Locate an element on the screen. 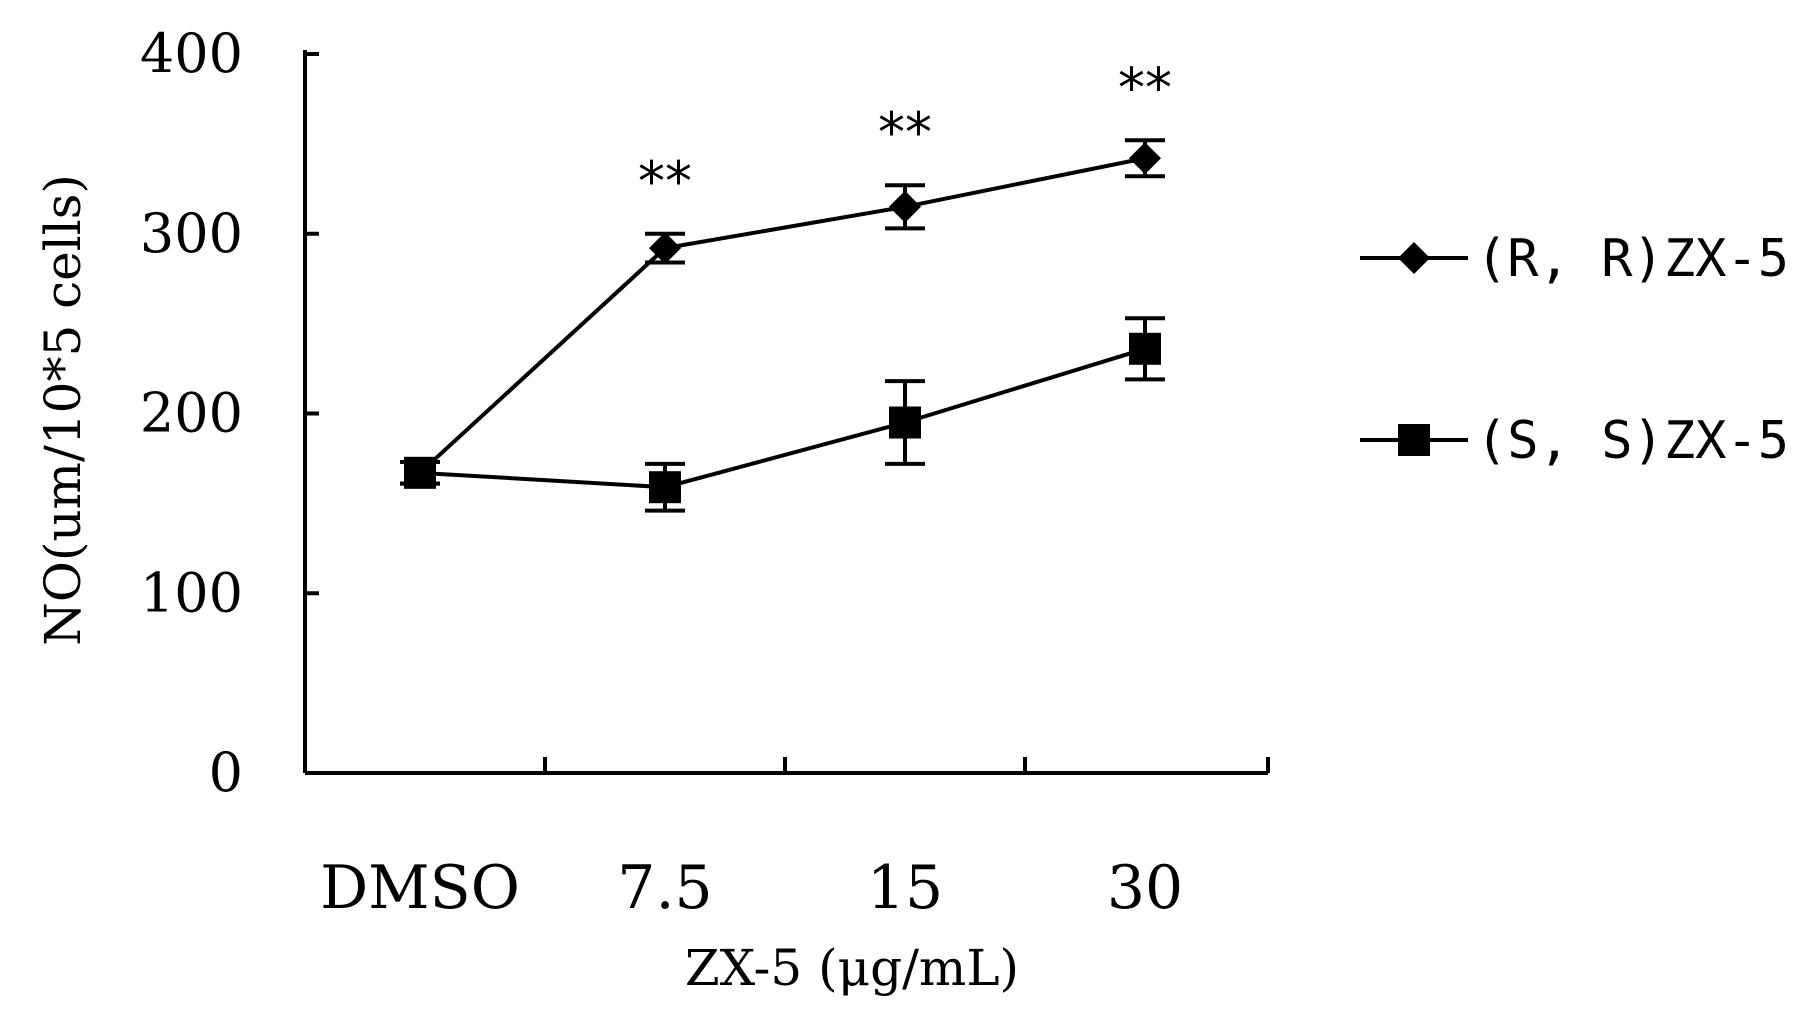  y-tick-label: 200 is located at coordinates (191, 413).